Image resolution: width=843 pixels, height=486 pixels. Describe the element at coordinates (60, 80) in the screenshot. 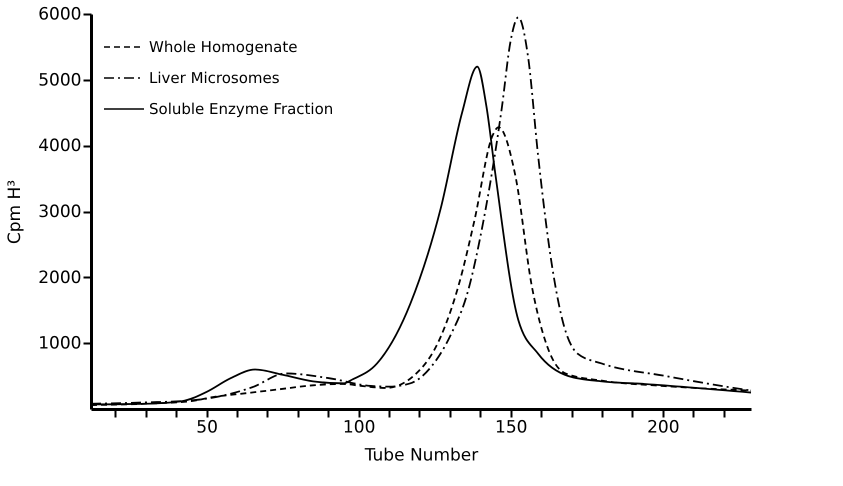

I see `y-tick-label: 5000` at that location.